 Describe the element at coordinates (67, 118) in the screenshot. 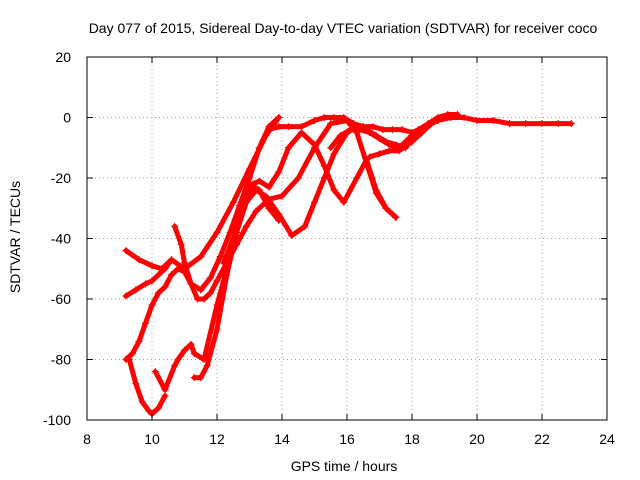

I see `y-tick-label-1: 0` at that location.